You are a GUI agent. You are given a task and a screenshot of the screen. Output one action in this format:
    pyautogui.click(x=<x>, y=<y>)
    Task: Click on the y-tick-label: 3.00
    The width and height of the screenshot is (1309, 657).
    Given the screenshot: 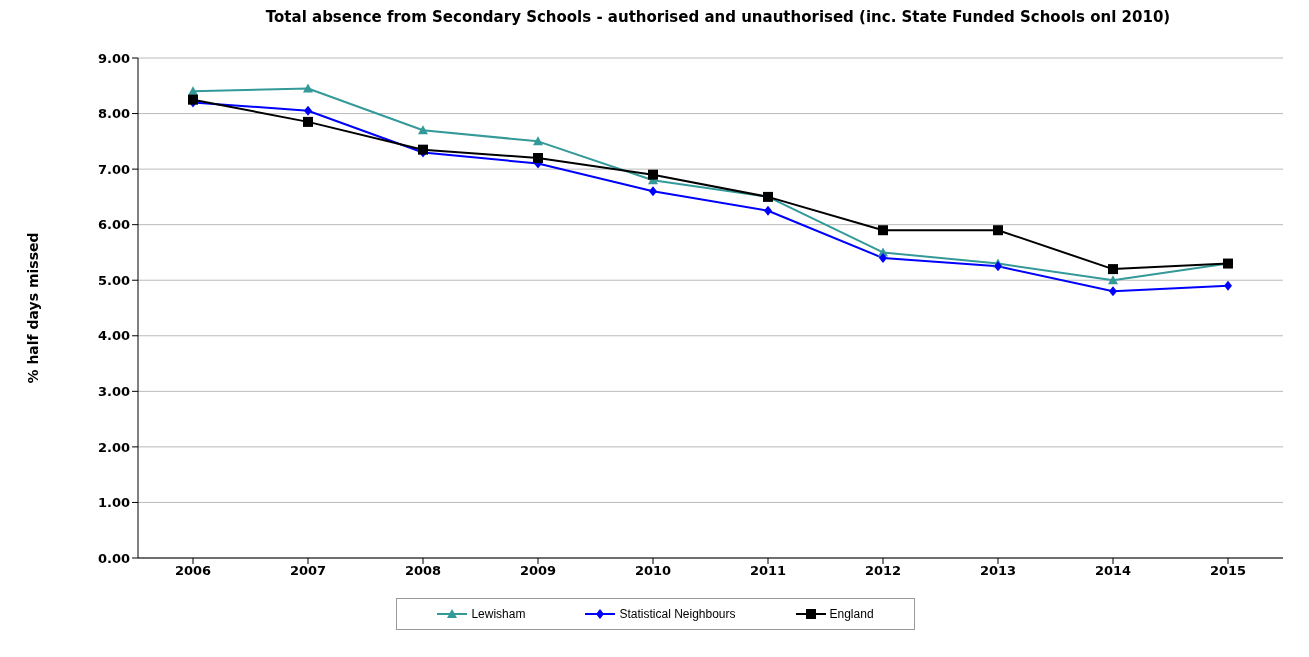 What is the action you would take?
    pyautogui.click(x=113, y=391)
    